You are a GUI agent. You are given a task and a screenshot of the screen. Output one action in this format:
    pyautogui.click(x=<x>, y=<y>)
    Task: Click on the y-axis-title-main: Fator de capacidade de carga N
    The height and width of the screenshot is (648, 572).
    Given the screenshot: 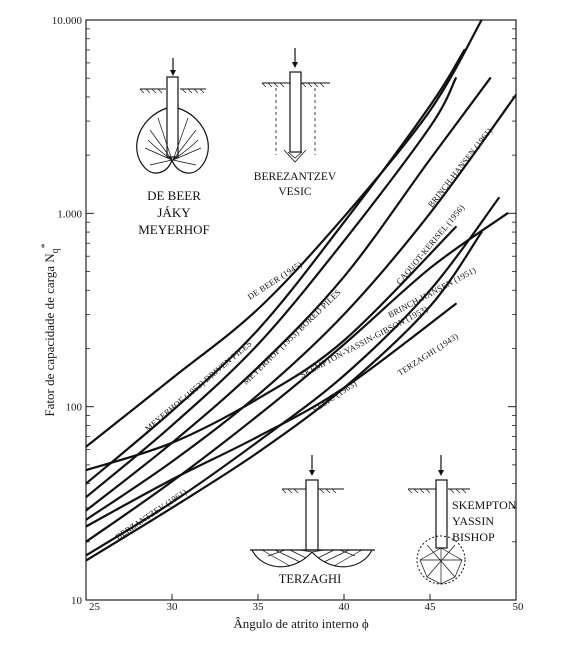 What is the action you would take?
    pyautogui.click(x=49, y=335)
    